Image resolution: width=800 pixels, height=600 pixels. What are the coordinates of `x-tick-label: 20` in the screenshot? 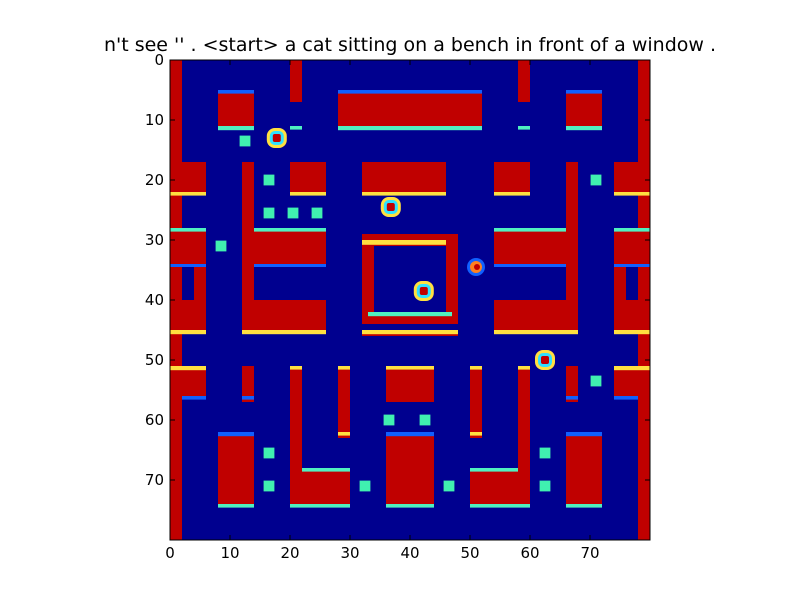 It's located at (289, 553).